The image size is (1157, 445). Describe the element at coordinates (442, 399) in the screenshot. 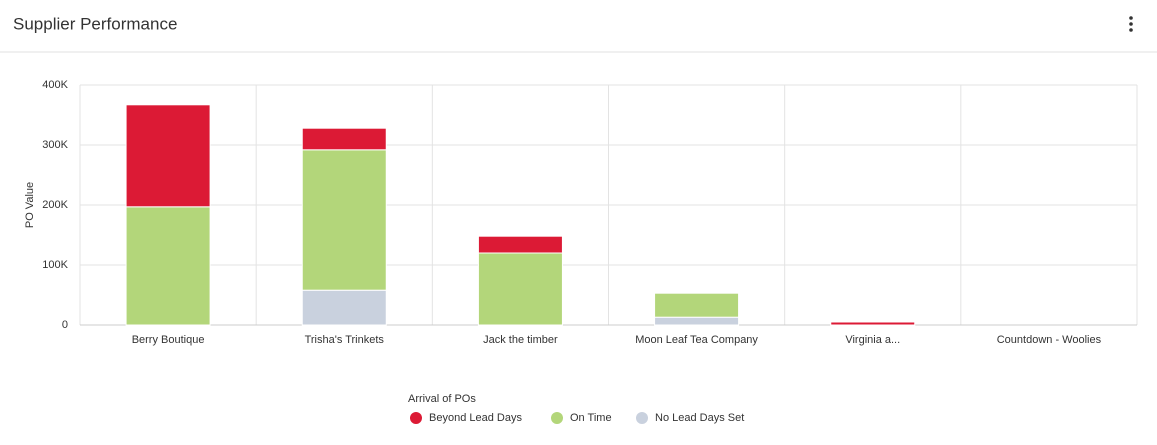

I see `legend-title: Arrival of POs` at that location.